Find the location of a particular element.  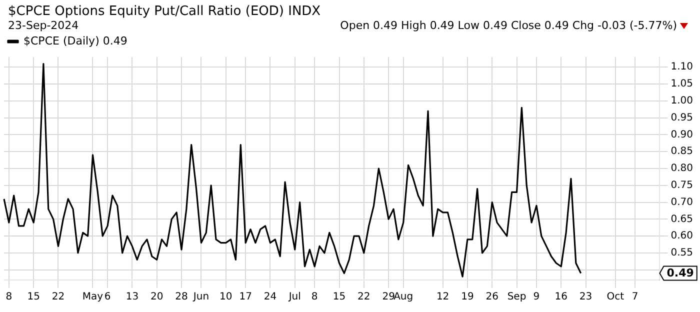

y-tick-label: 0.55 is located at coordinates (681, 253).